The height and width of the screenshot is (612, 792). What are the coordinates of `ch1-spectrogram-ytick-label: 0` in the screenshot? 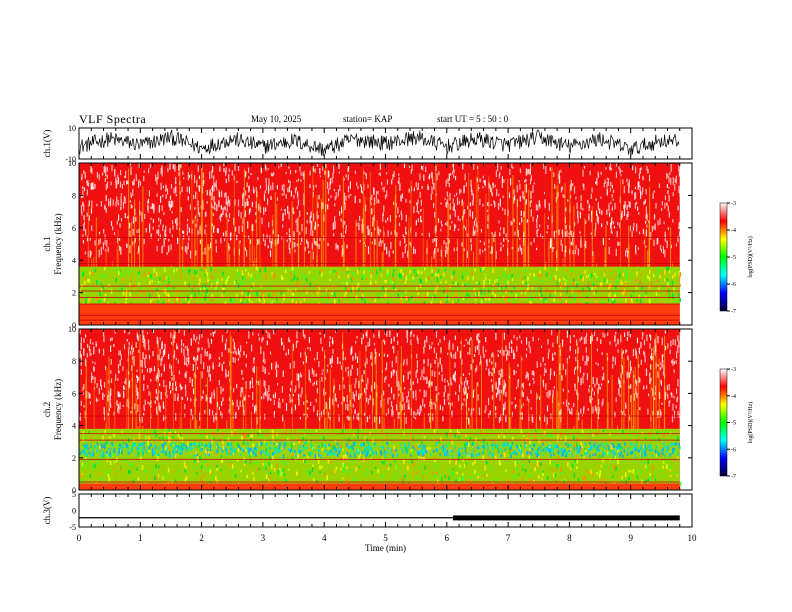 It's located at (74, 325).